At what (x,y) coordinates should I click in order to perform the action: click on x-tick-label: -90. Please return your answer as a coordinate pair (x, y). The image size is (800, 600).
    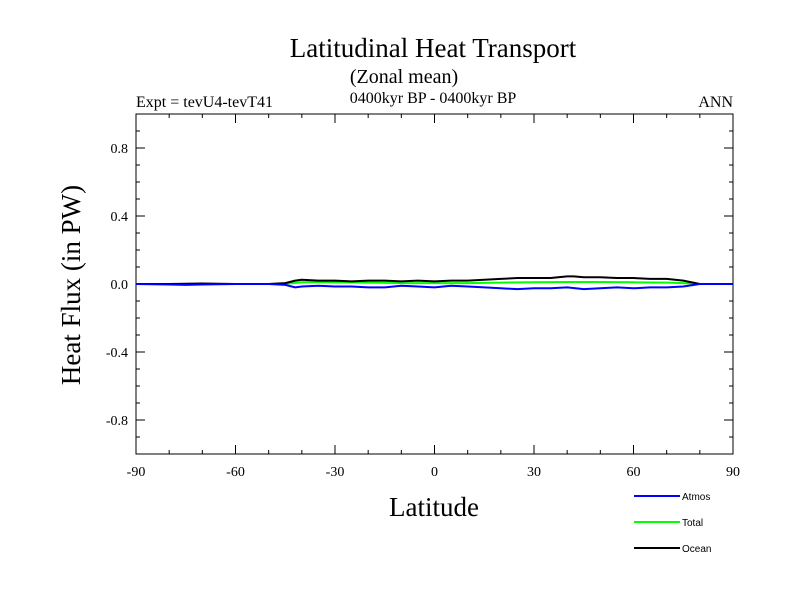
    Looking at the image, I should click on (136, 472).